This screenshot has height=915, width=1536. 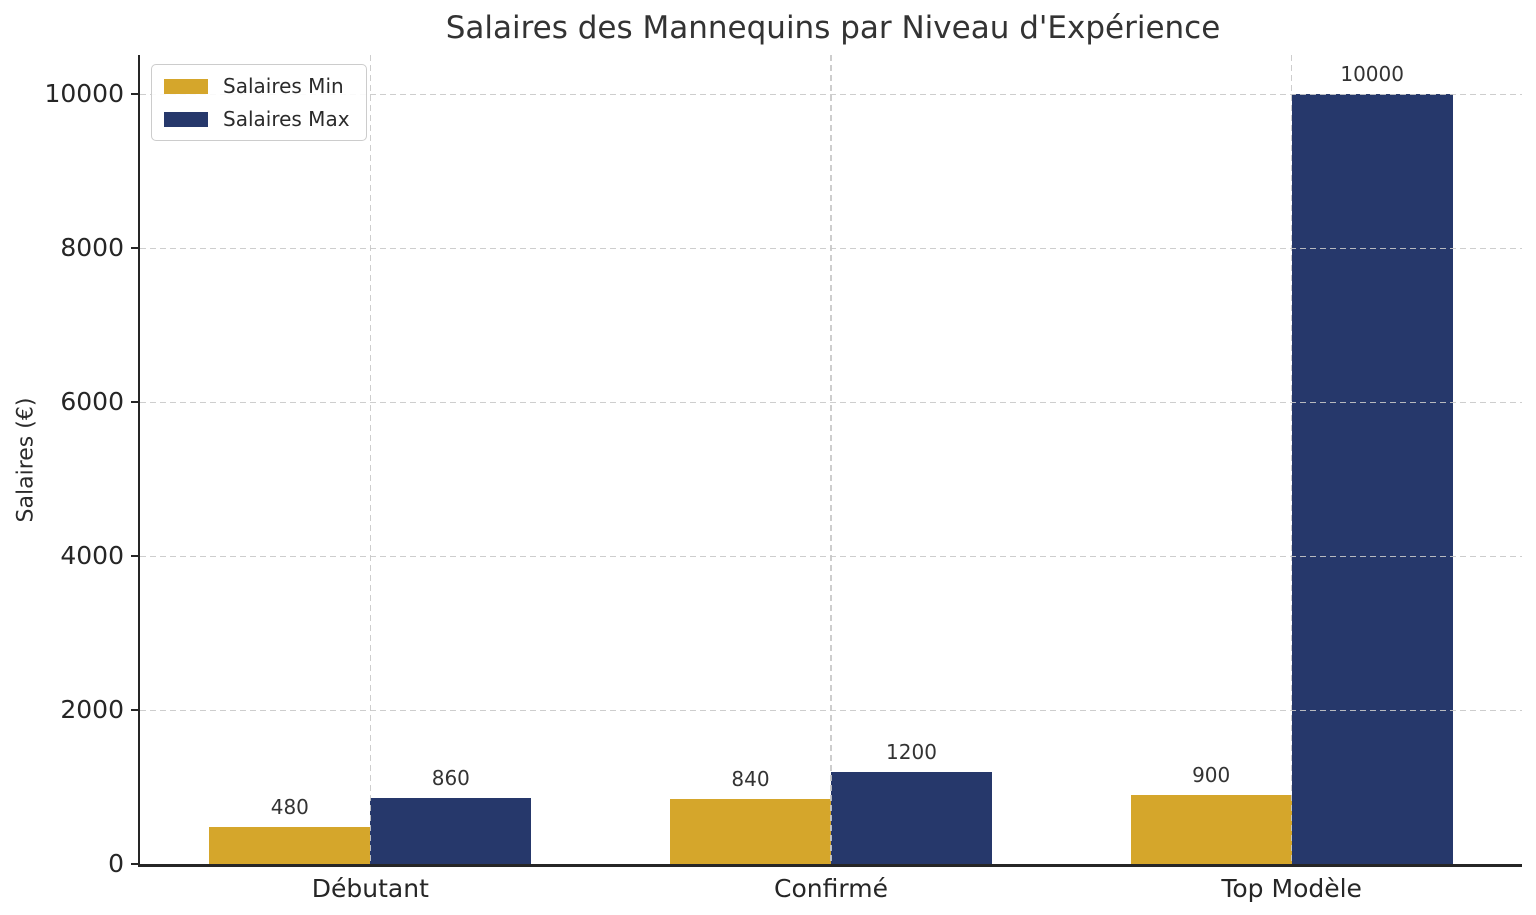 What do you see at coordinates (139, 460) in the screenshot?
I see `y-axis-spine` at bounding box center [139, 460].